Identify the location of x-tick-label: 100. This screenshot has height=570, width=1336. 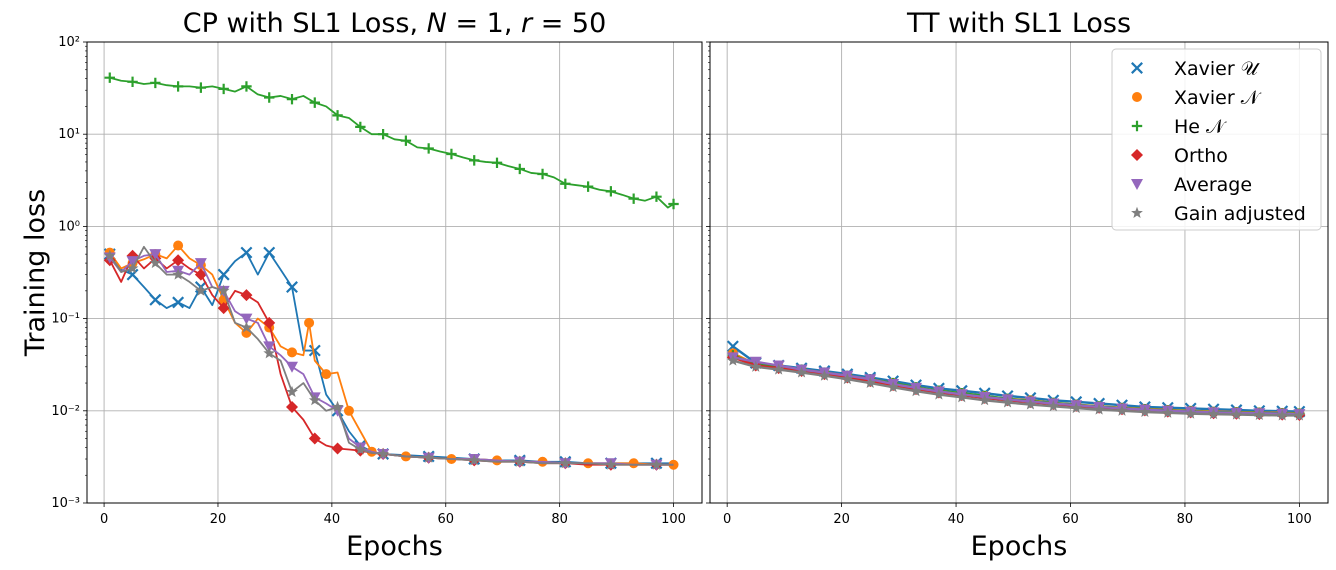
(673, 519).